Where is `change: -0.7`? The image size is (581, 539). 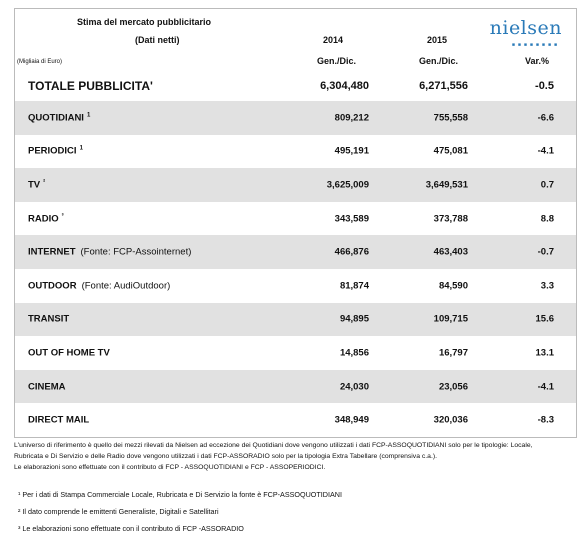
change: -0.7 is located at coordinates (545, 252).